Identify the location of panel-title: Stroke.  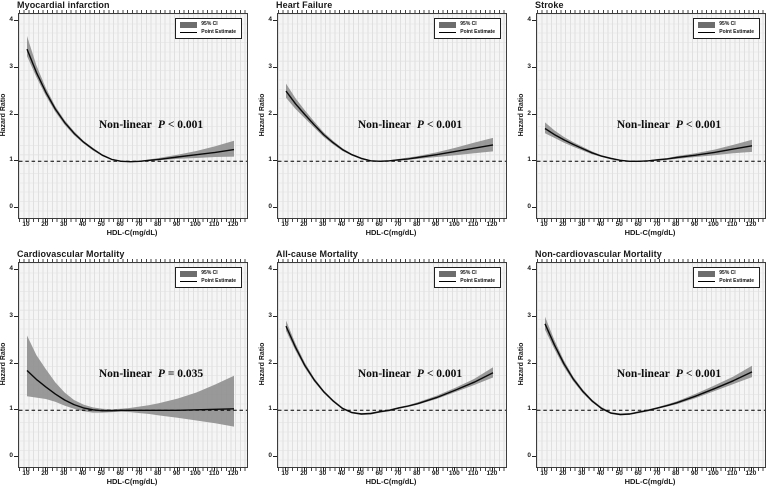
(549, 5).